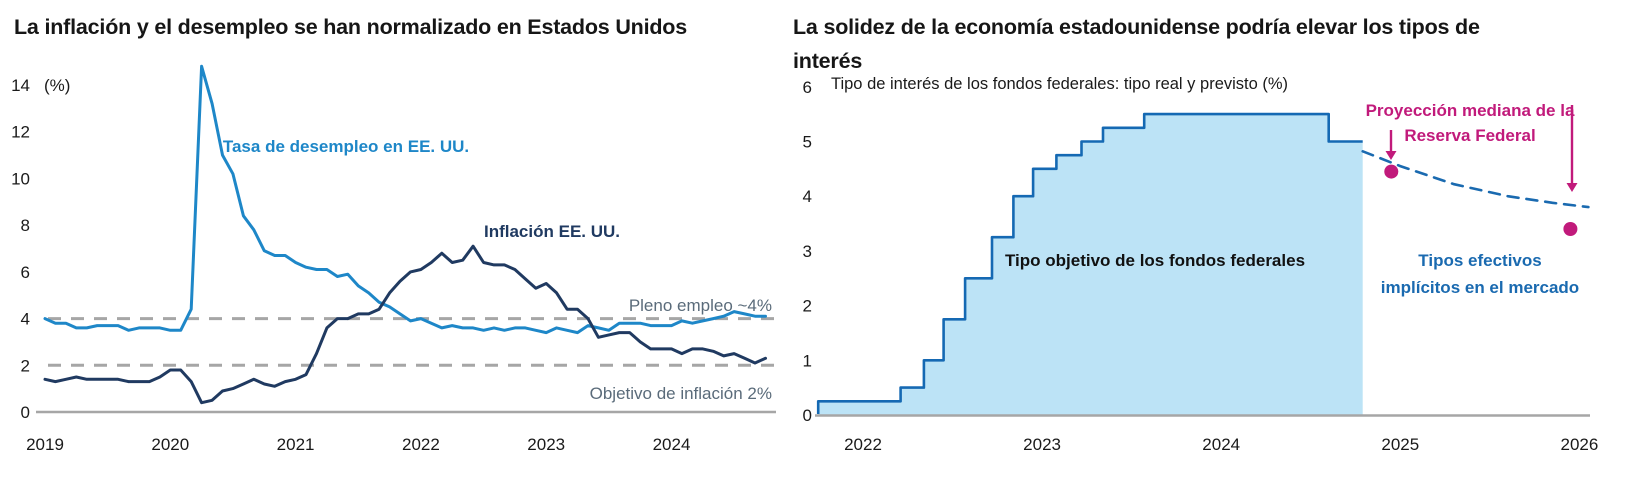 The image size is (1626, 487). I want to click on y-tick-label: 14, so click(20, 85).